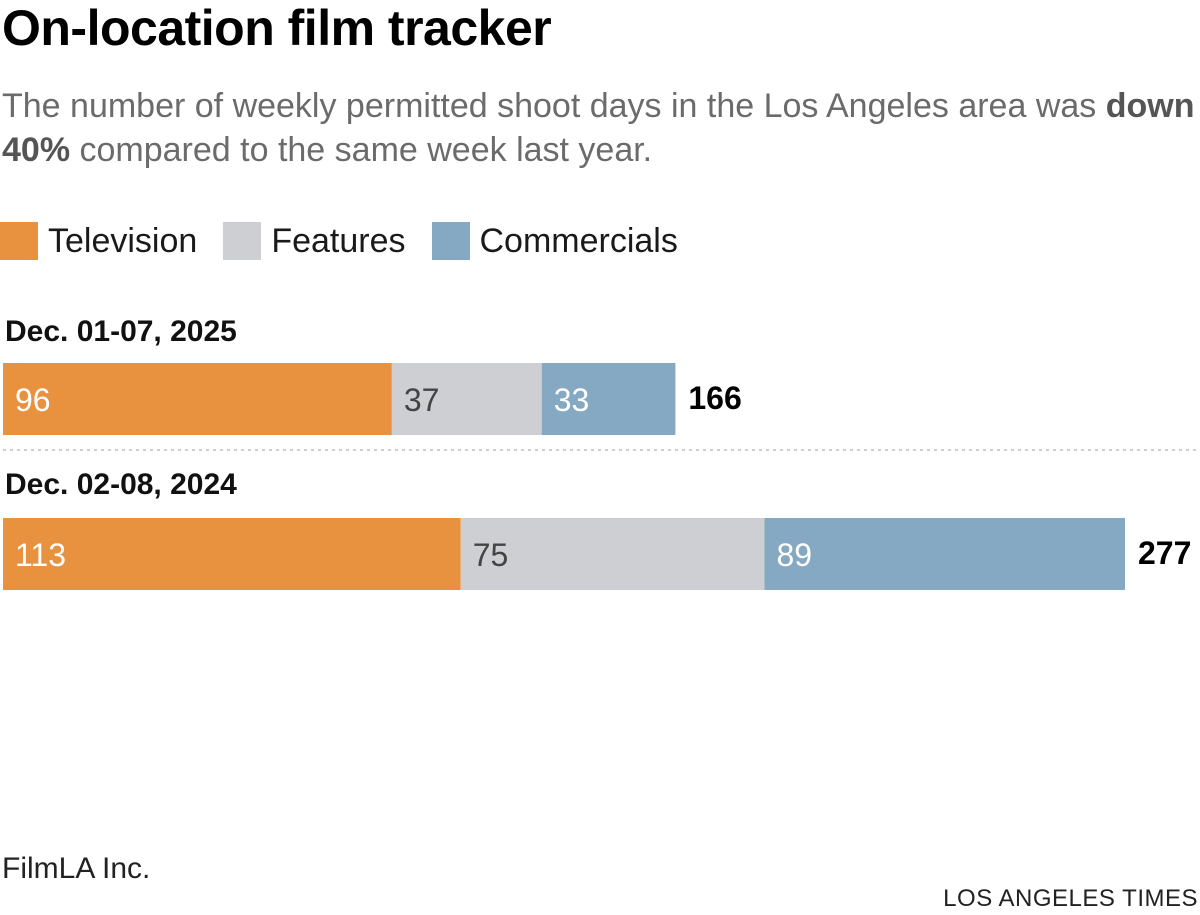  What do you see at coordinates (242, 241) in the screenshot?
I see `legend-swatch-features` at bounding box center [242, 241].